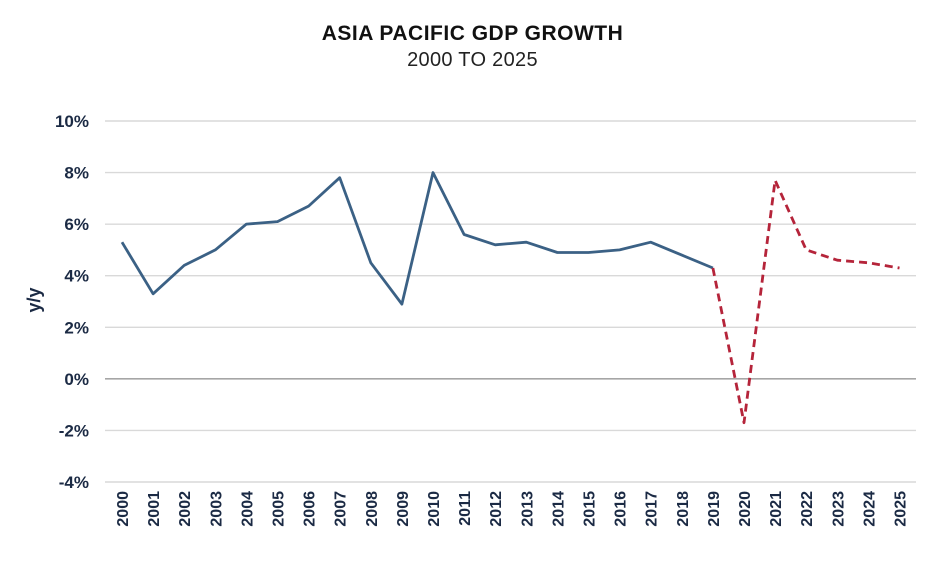  I want to click on x-tick-label: 2016, so click(621, 509).